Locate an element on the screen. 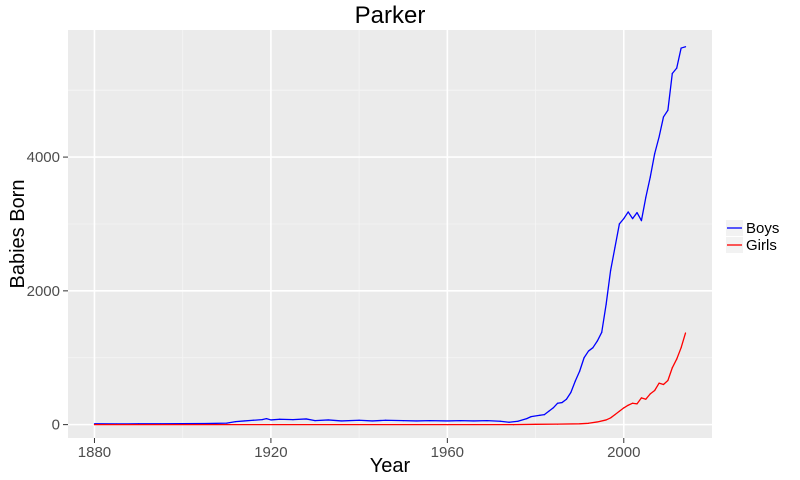 The width and height of the screenshot is (800, 480). legend-label-girls: Girls is located at coordinates (761, 245).